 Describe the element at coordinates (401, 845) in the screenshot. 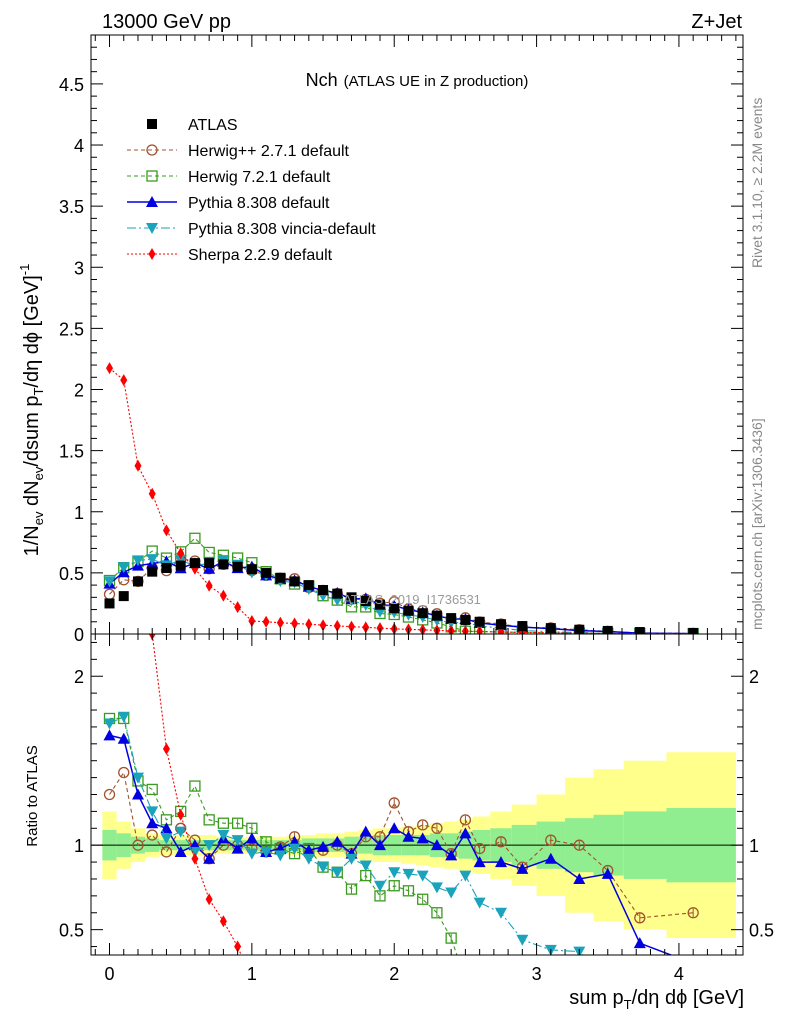

I see `ratio-line-herwigpp` at that location.